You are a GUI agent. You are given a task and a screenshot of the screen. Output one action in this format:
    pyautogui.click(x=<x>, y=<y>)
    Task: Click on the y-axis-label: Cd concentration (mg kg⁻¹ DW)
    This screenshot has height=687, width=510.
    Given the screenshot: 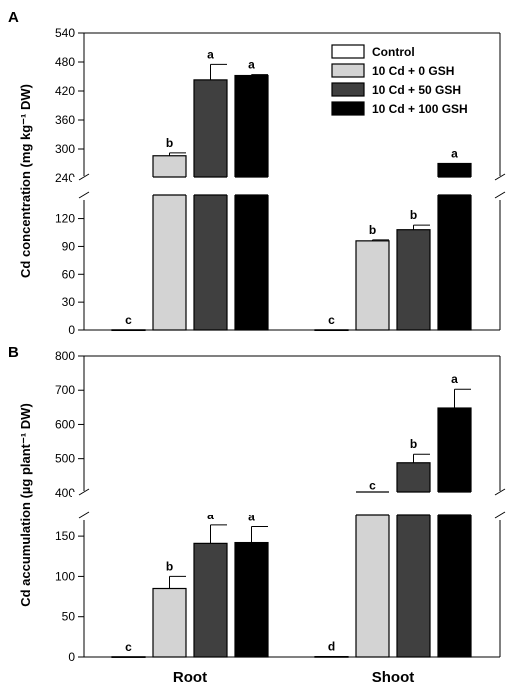 What is the action you would take?
    pyautogui.click(x=25, y=181)
    